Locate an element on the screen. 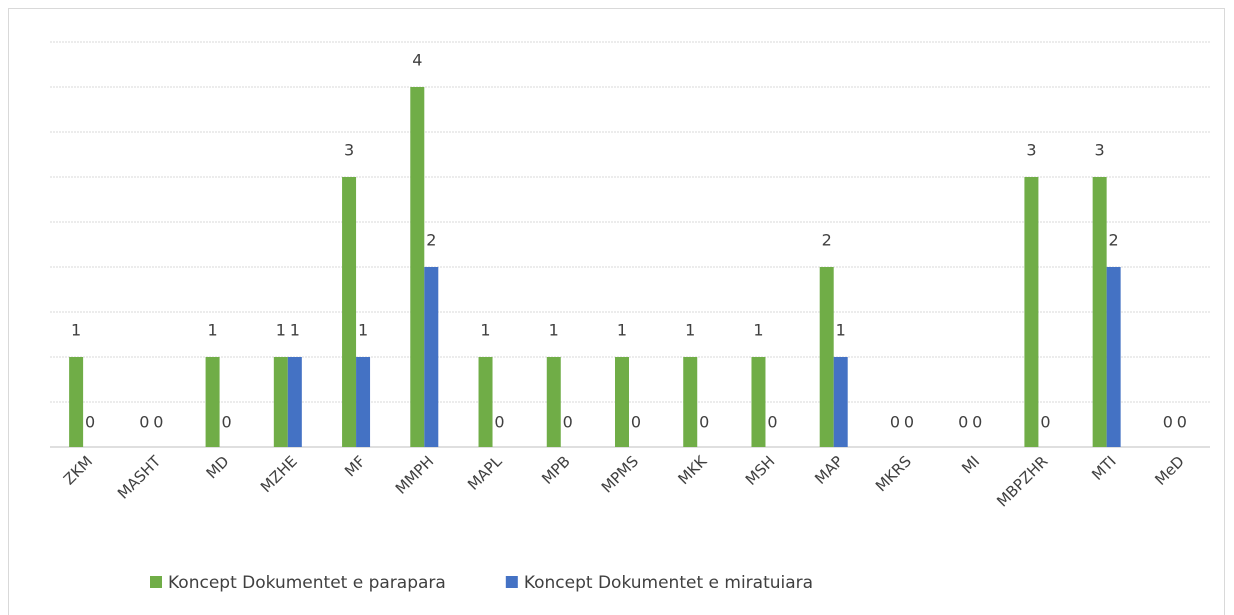  x-tick-label: MAP is located at coordinates (829, 470).